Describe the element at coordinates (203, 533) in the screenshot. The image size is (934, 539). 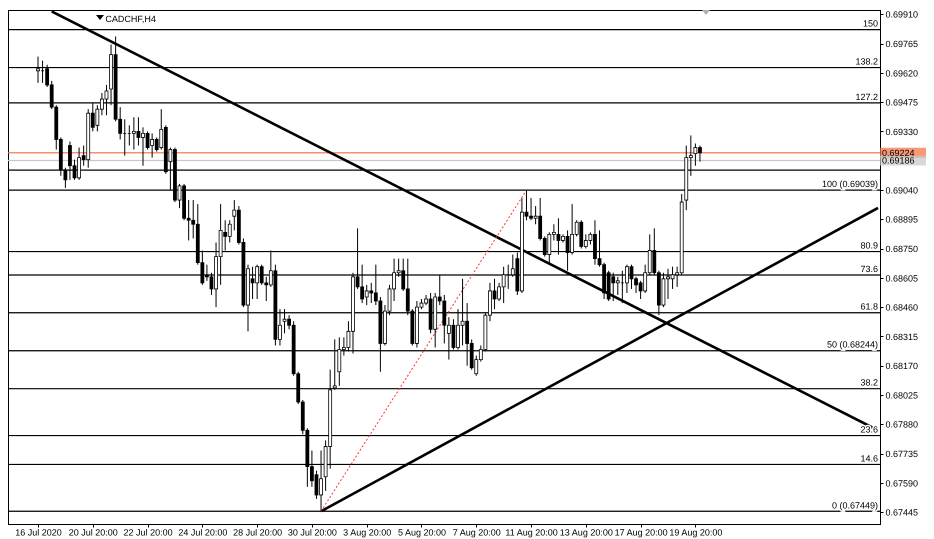
I see `x-tick-label: 24 Jul 20:00` at that location.